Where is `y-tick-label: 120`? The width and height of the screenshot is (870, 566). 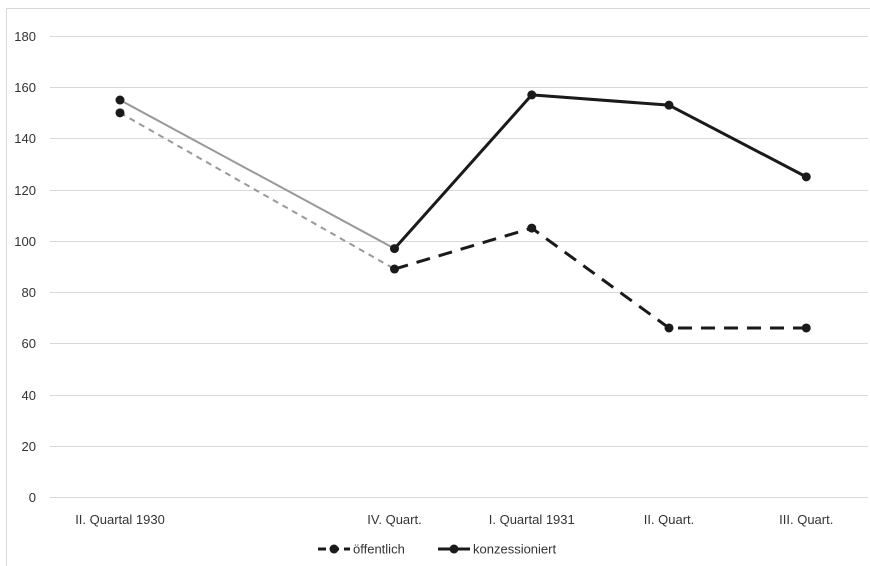 y-tick-label: 120 is located at coordinates (25, 190).